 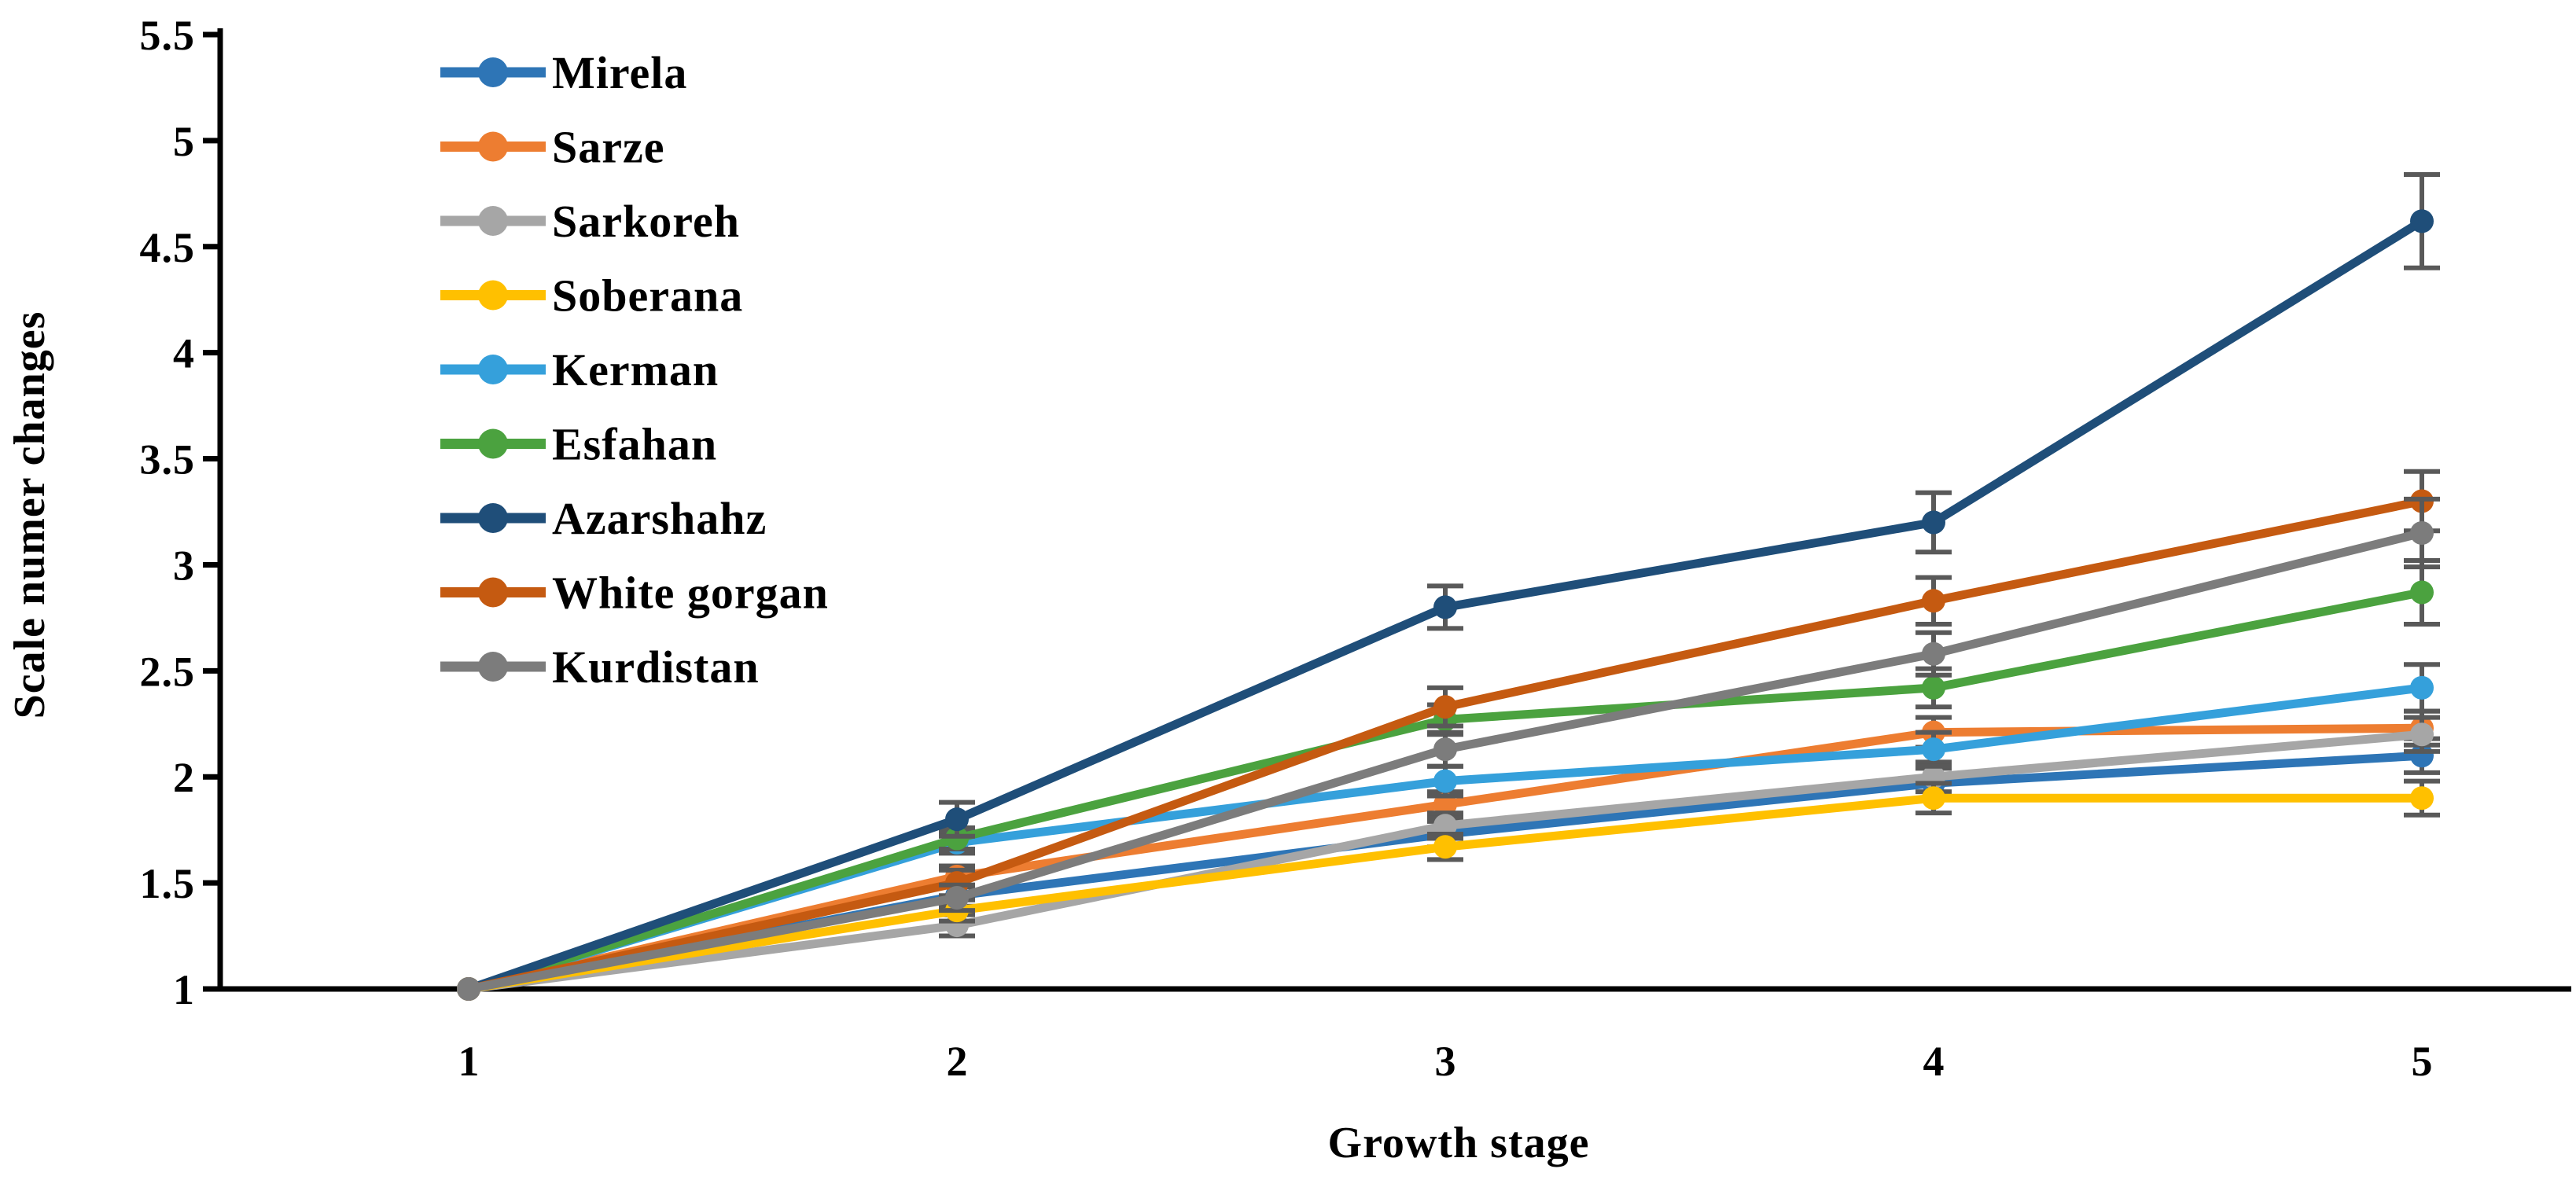 What do you see at coordinates (646, 222) in the screenshot?
I see `legend-label-sarkoreh: Sarkoreh` at bounding box center [646, 222].